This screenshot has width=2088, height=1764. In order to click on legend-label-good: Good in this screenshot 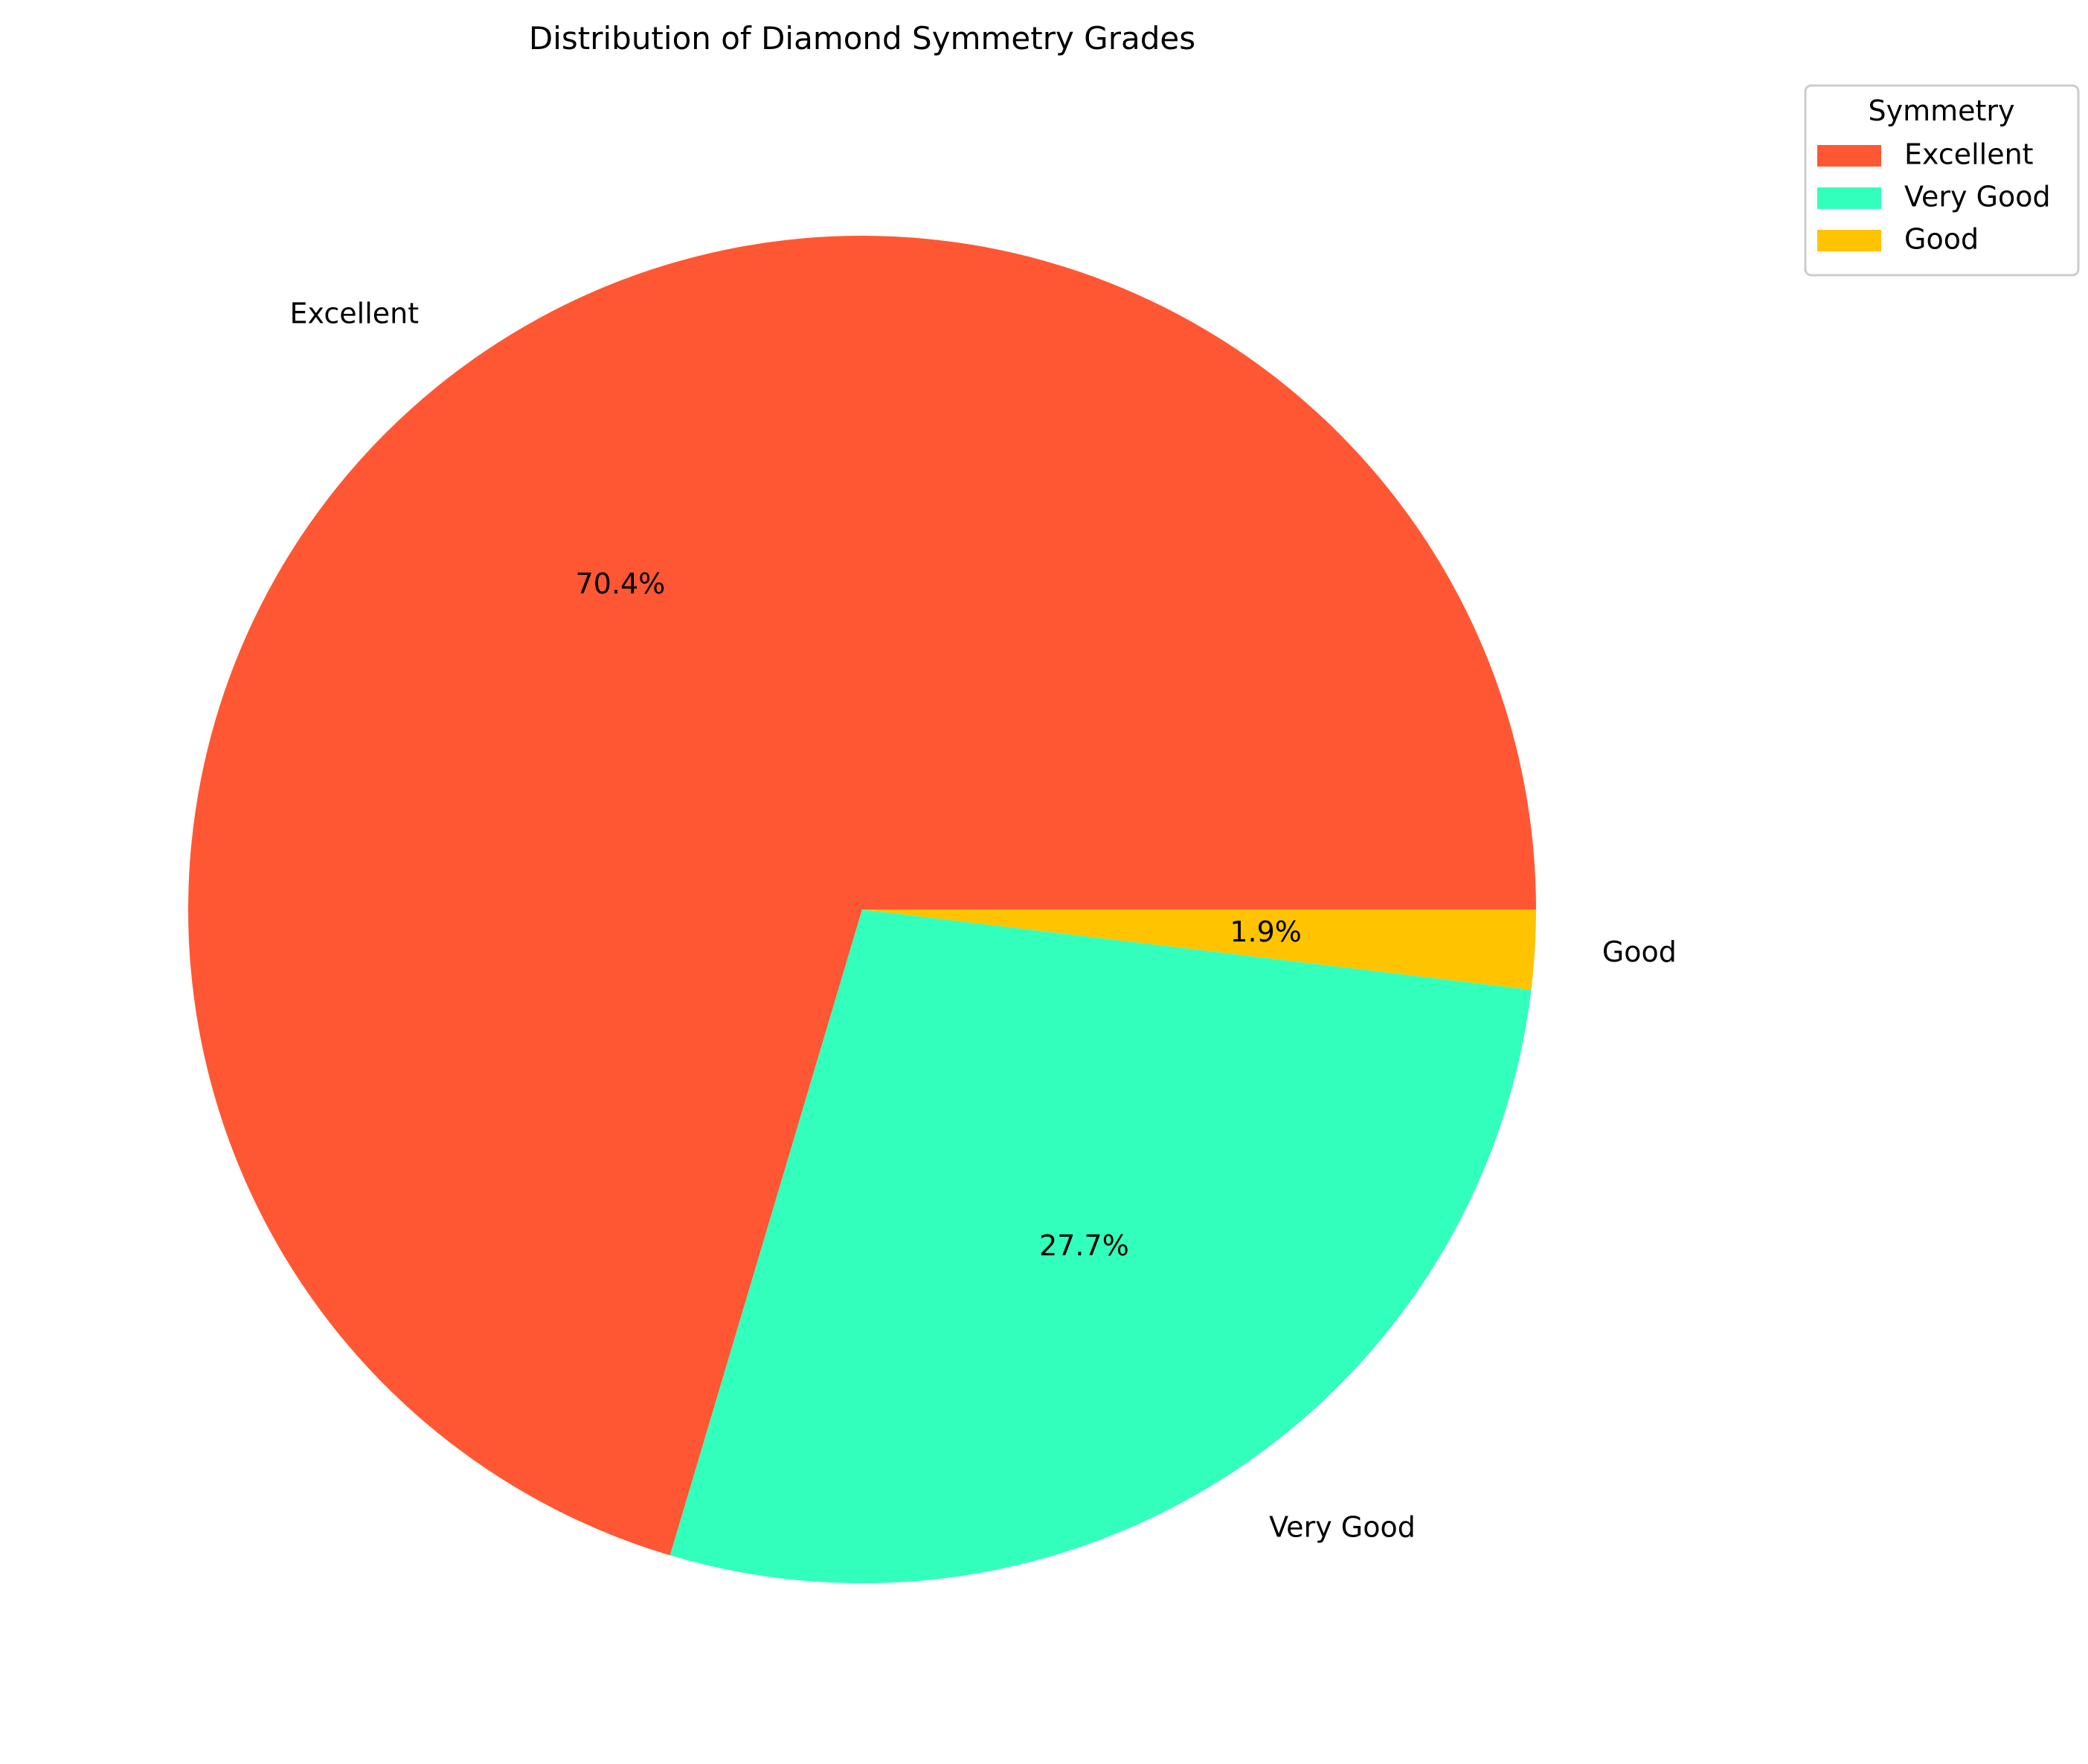, I will do `click(1942, 239)`.